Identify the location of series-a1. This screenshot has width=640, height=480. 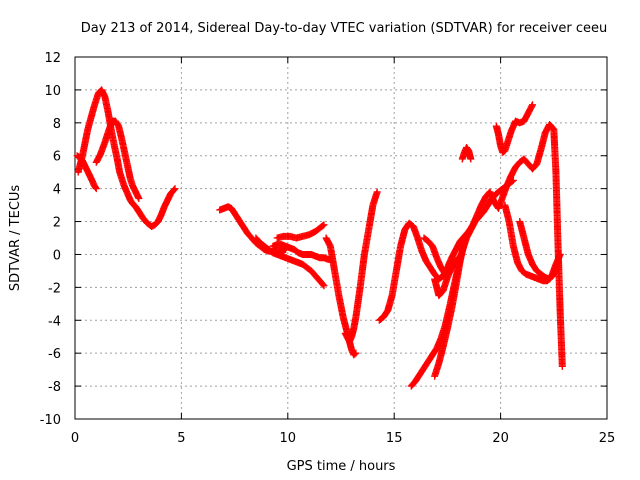
(126, 158).